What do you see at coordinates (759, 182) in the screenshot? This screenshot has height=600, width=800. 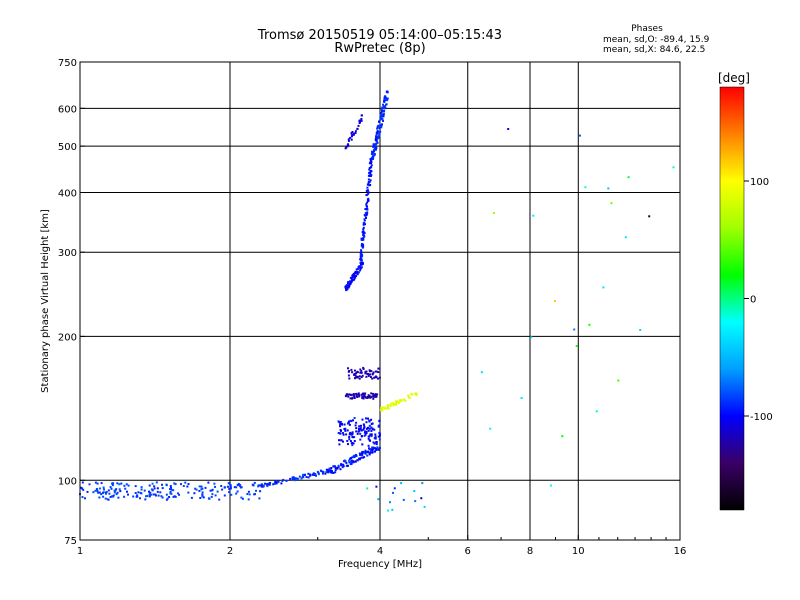 I see `colorbar-tick-label: 100` at bounding box center [759, 182].